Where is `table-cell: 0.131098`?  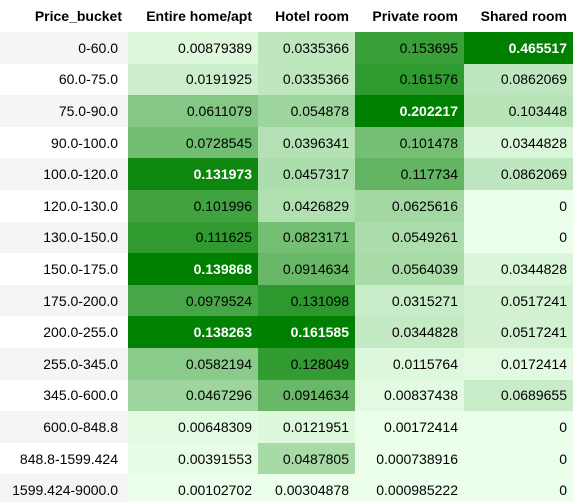 table-cell: 0.131098 is located at coordinates (306, 300).